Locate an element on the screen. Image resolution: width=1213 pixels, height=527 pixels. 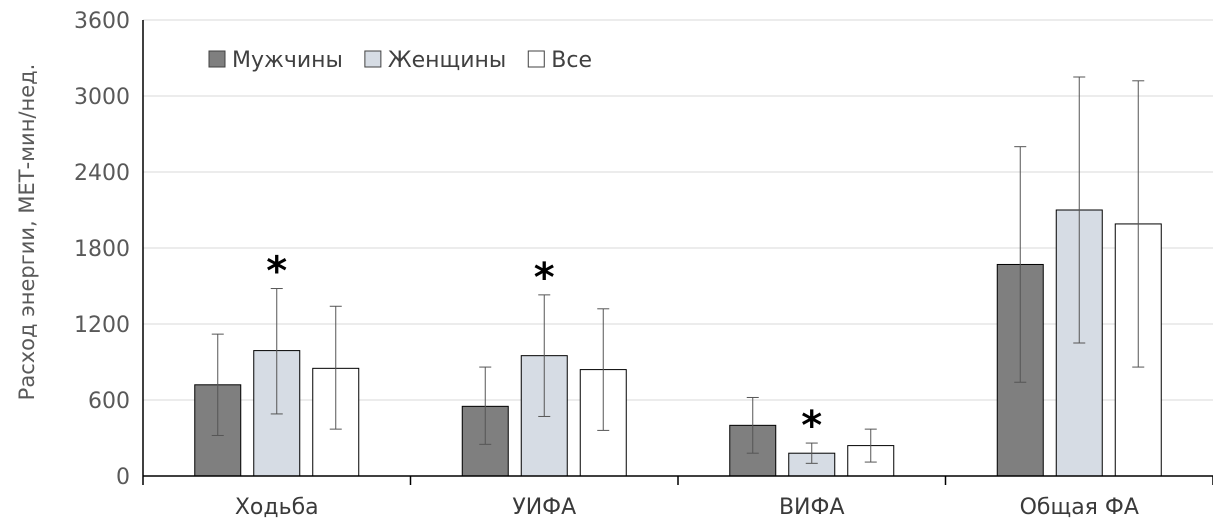
x-category-label: ВИФА is located at coordinates (812, 507).